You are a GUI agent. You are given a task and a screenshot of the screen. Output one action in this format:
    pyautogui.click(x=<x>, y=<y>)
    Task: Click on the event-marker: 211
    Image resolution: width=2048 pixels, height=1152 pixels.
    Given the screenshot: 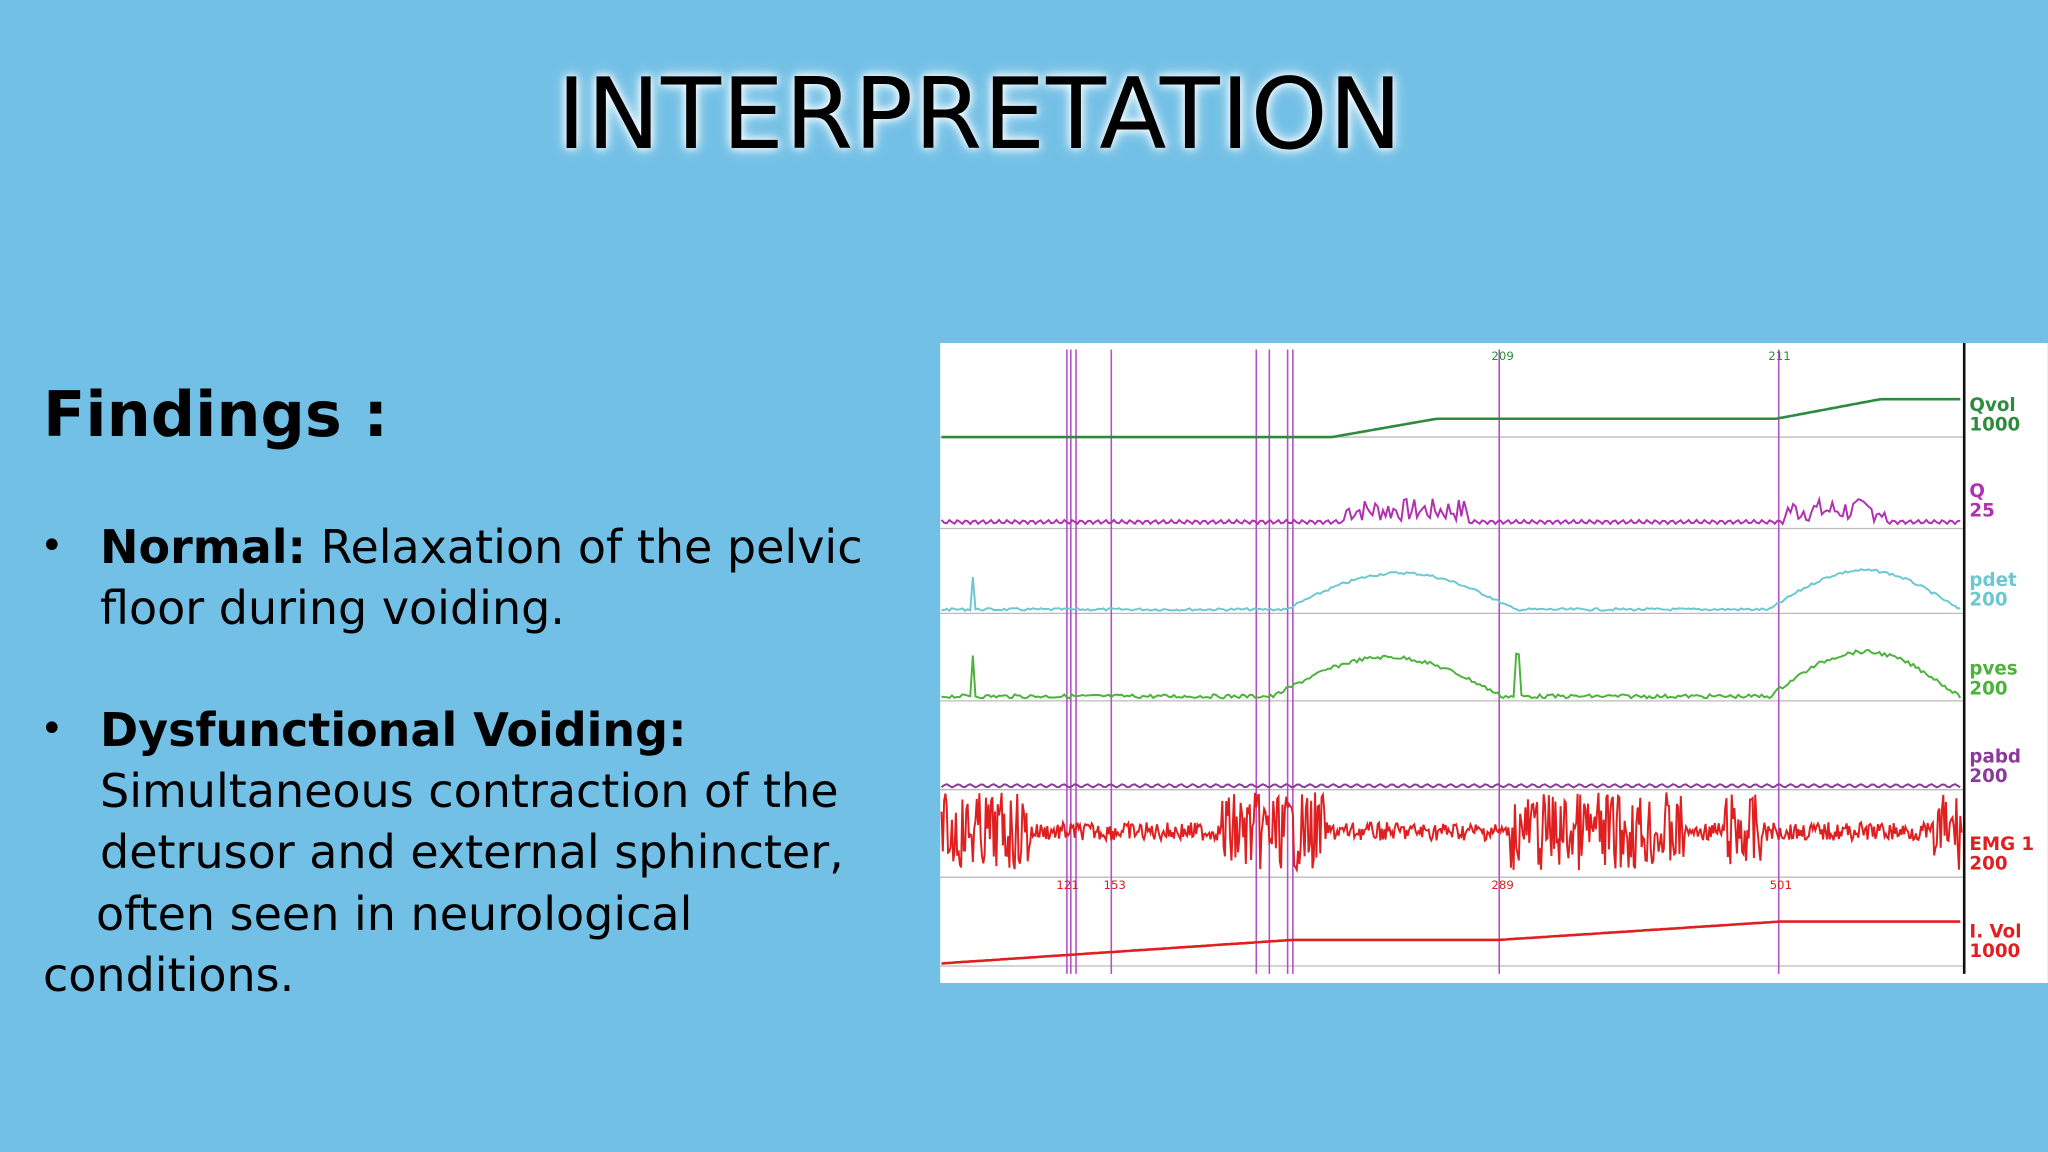 What is the action you would take?
    pyautogui.click(x=1779, y=356)
    